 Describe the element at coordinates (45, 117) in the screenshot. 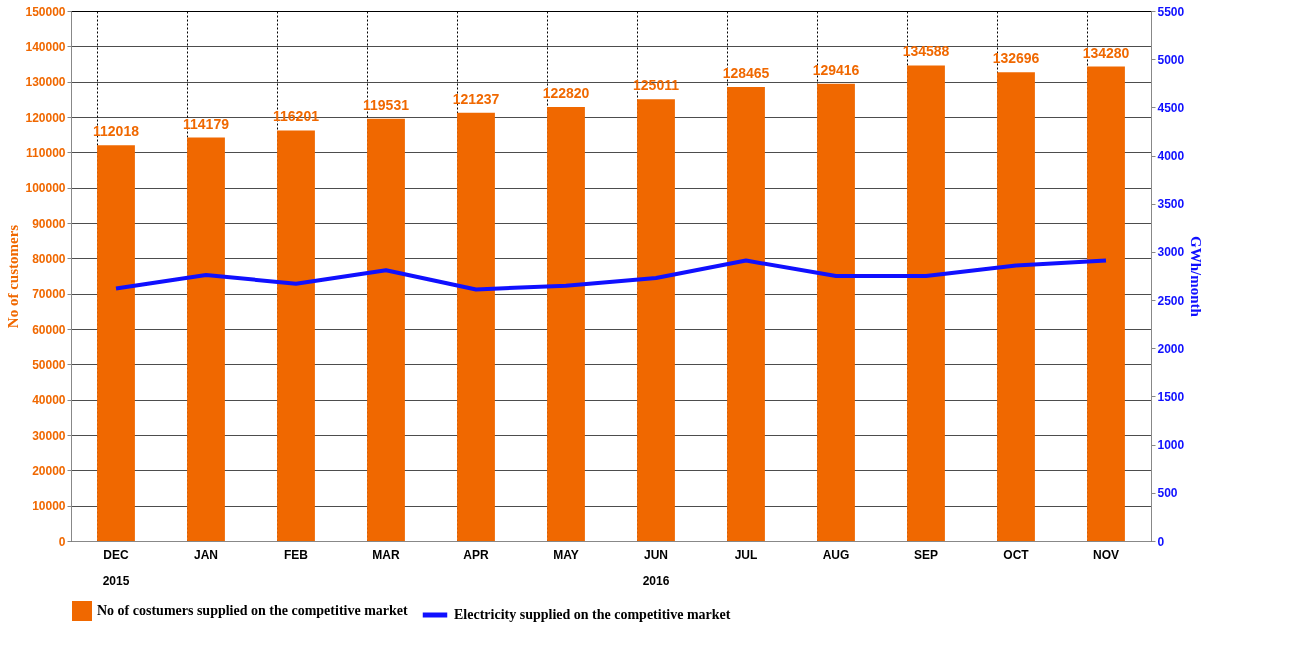

I see `y-tick-label: 120000` at that location.